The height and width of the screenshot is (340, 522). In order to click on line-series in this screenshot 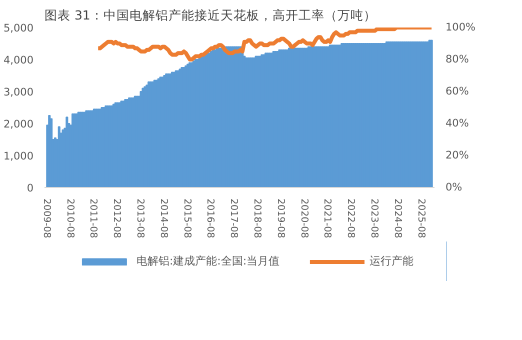, I will do `click(265, 45)`.